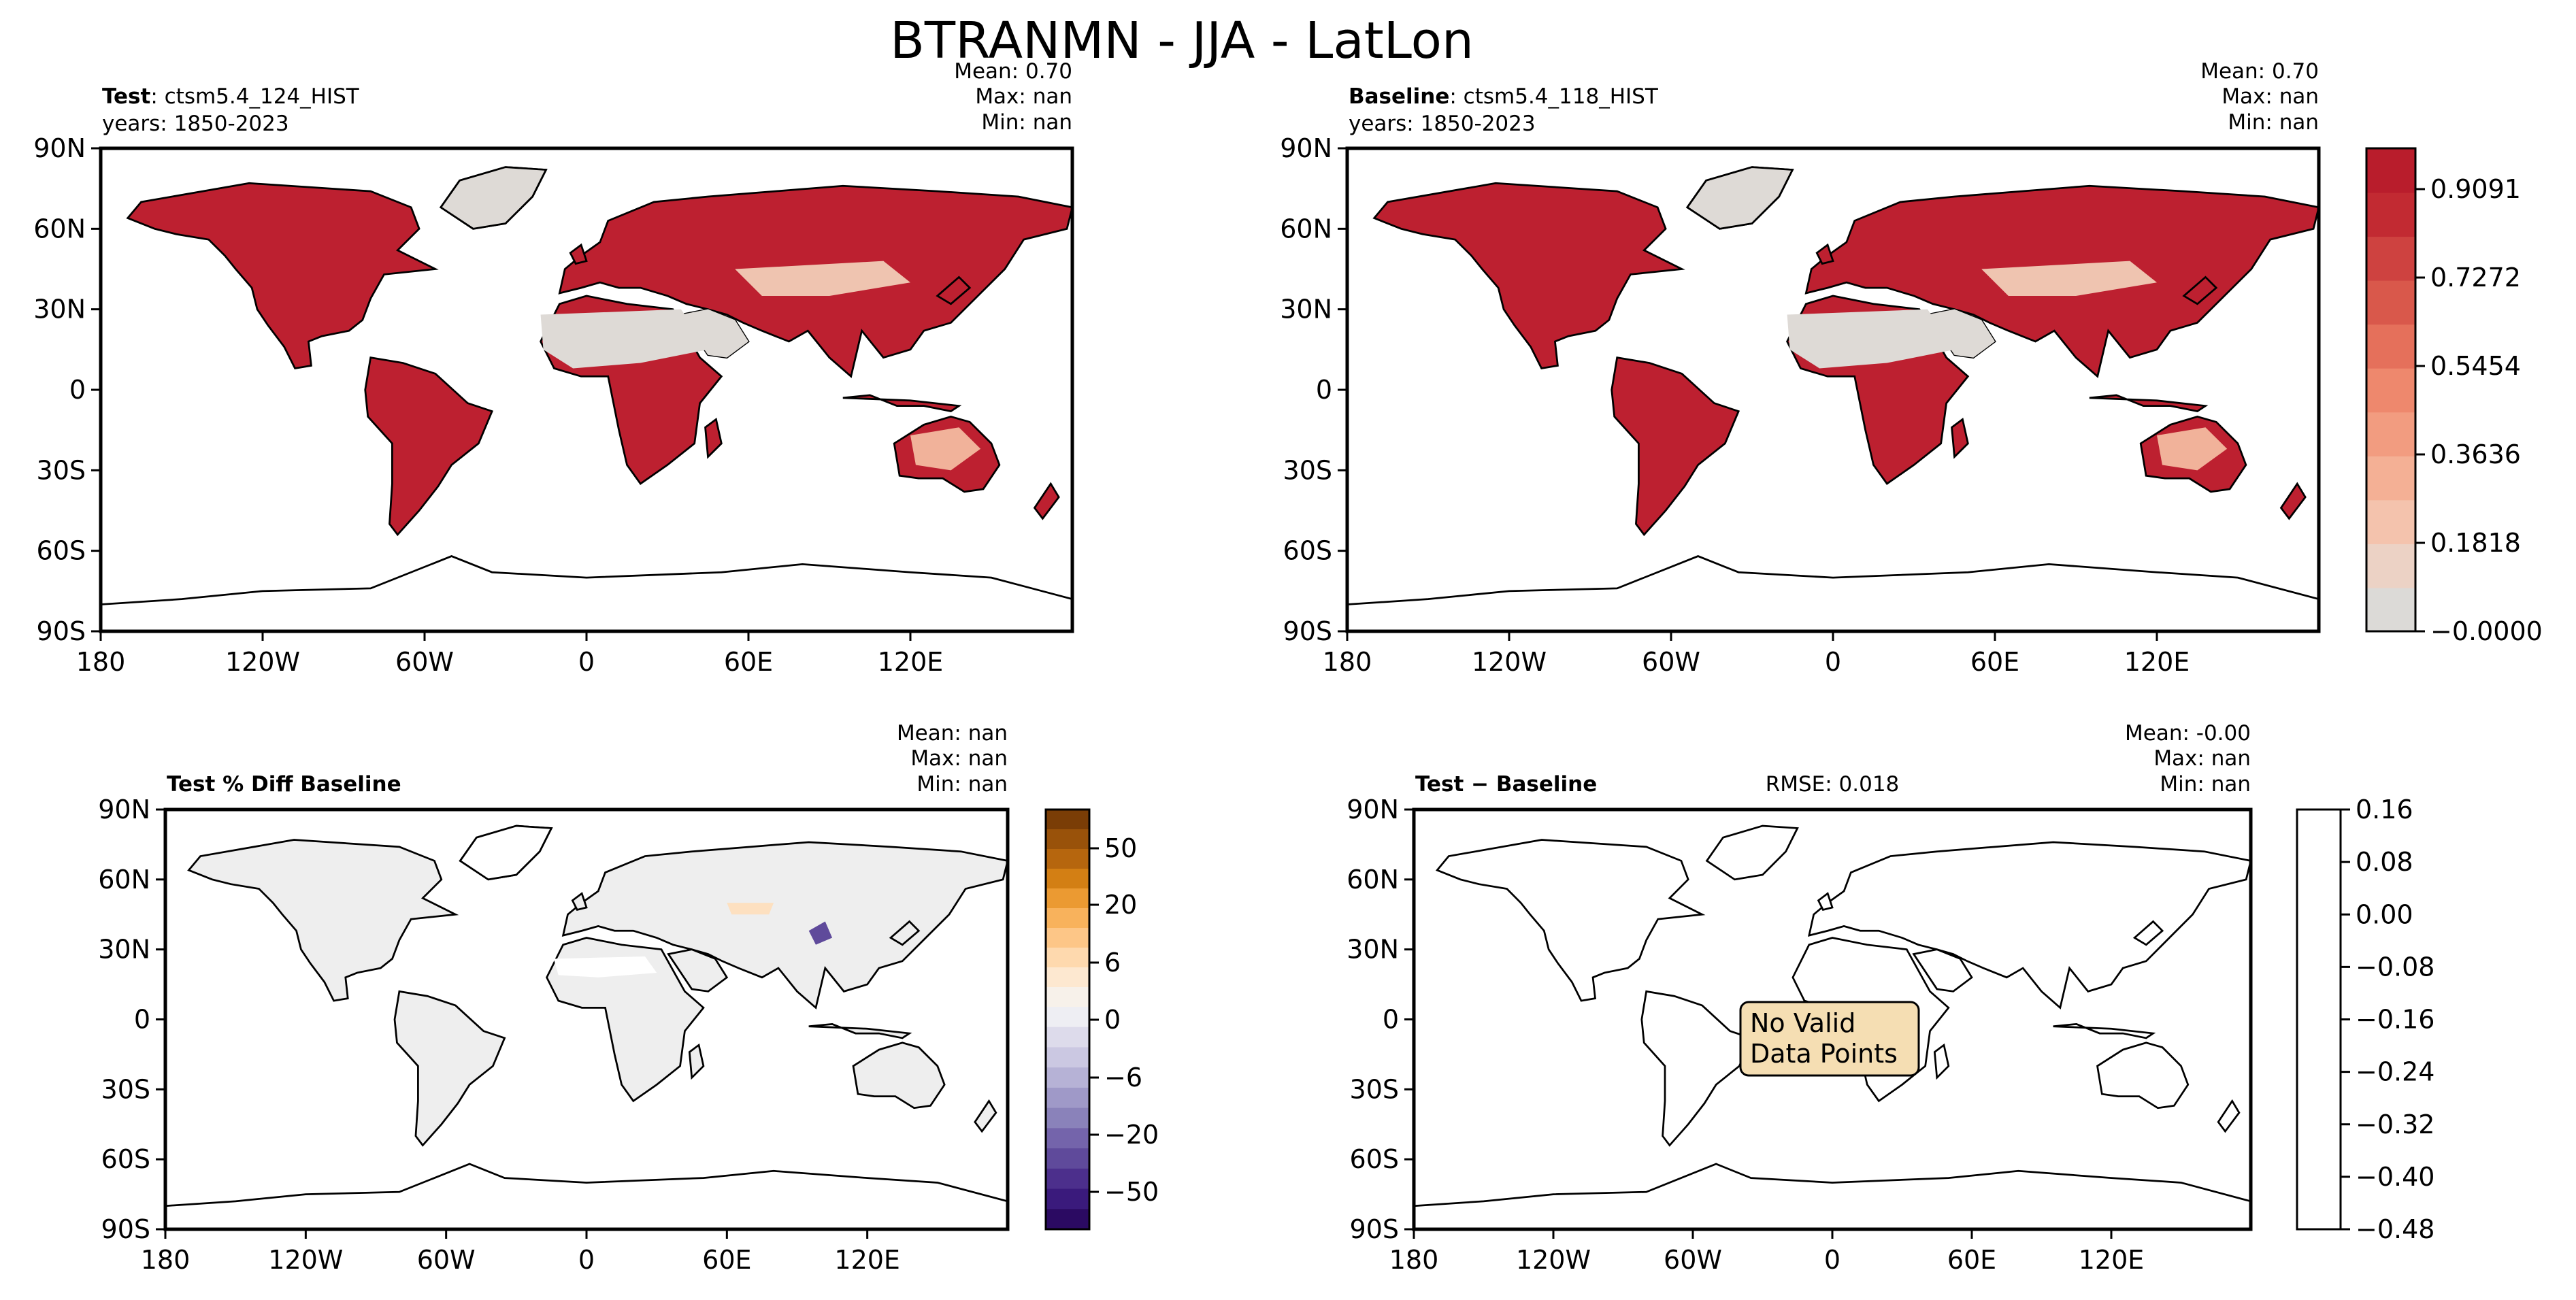  Describe the element at coordinates (284, 784) in the screenshot. I see `panel-pct-diff-label: Test % Diff Baseline` at that location.